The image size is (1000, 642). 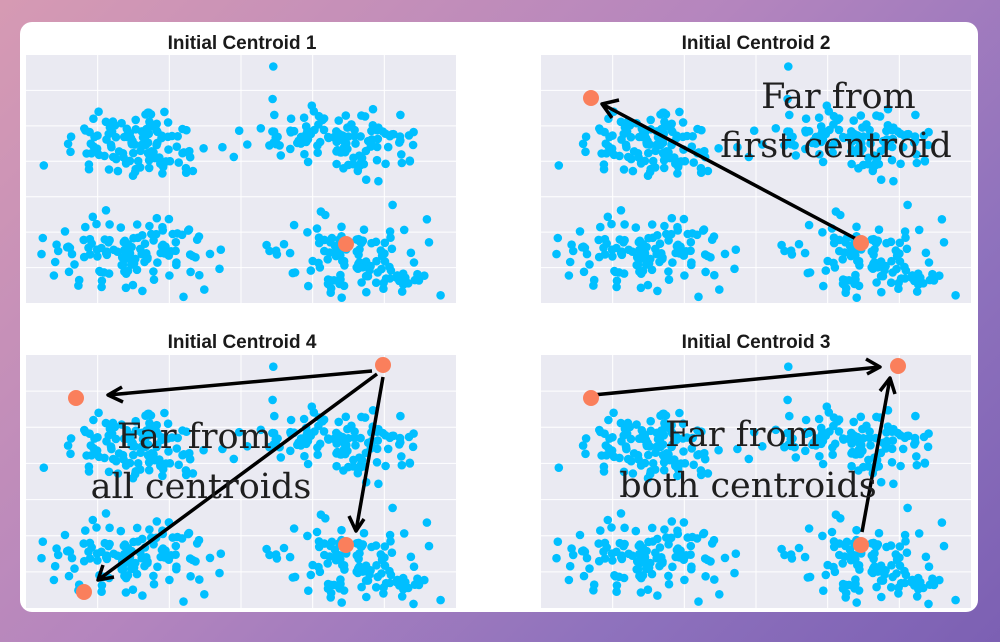 What do you see at coordinates (356, 524) in the screenshot?
I see `arrow-head` at bounding box center [356, 524].